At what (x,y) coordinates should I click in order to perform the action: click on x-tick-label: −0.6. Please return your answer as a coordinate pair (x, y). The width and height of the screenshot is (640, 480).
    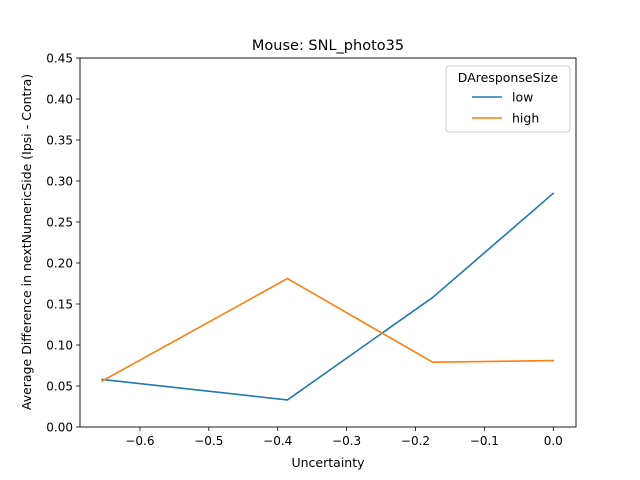
    Looking at the image, I should click on (139, 441).